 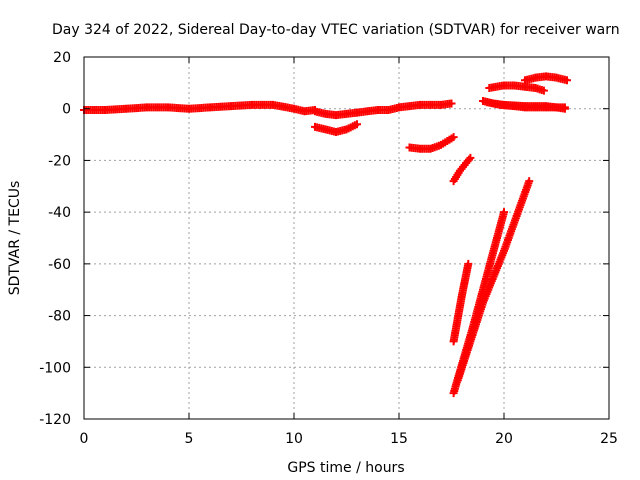 What do you see at coordinates (55, 420) in the screenshot?
I see `y-tick-label: -120` at bounding box center [55, 420].